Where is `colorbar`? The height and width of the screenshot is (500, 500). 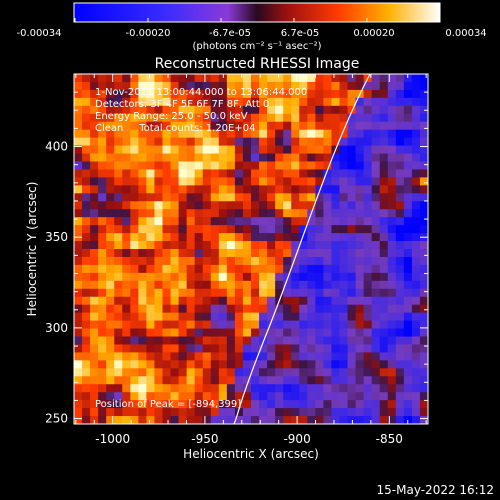
colorbar is located at coordinates (257, 12).